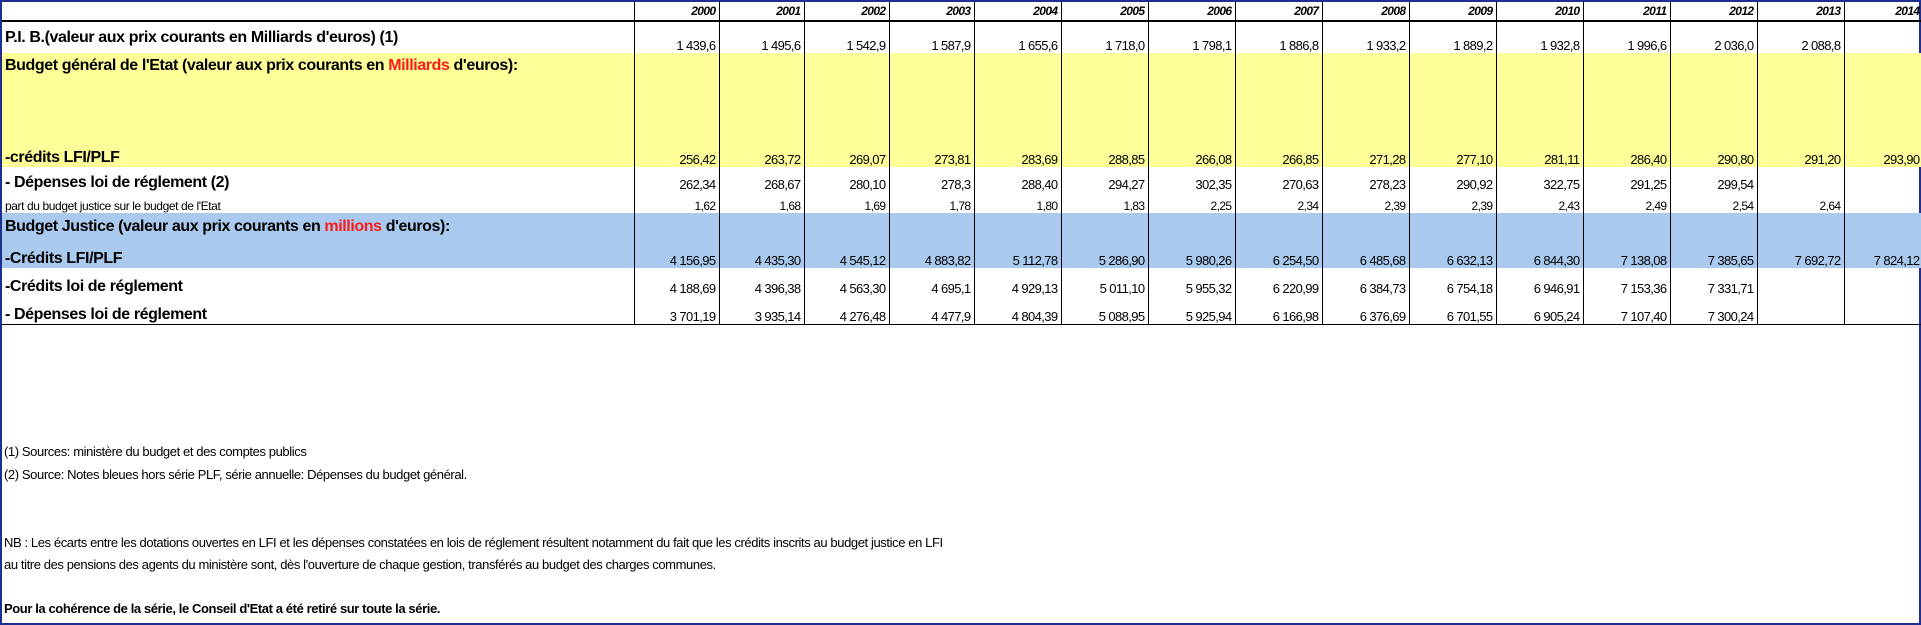 This screenshot has width=1921, height=625. I want to click on pib-value: 1 932,8, so click(1539, 37).